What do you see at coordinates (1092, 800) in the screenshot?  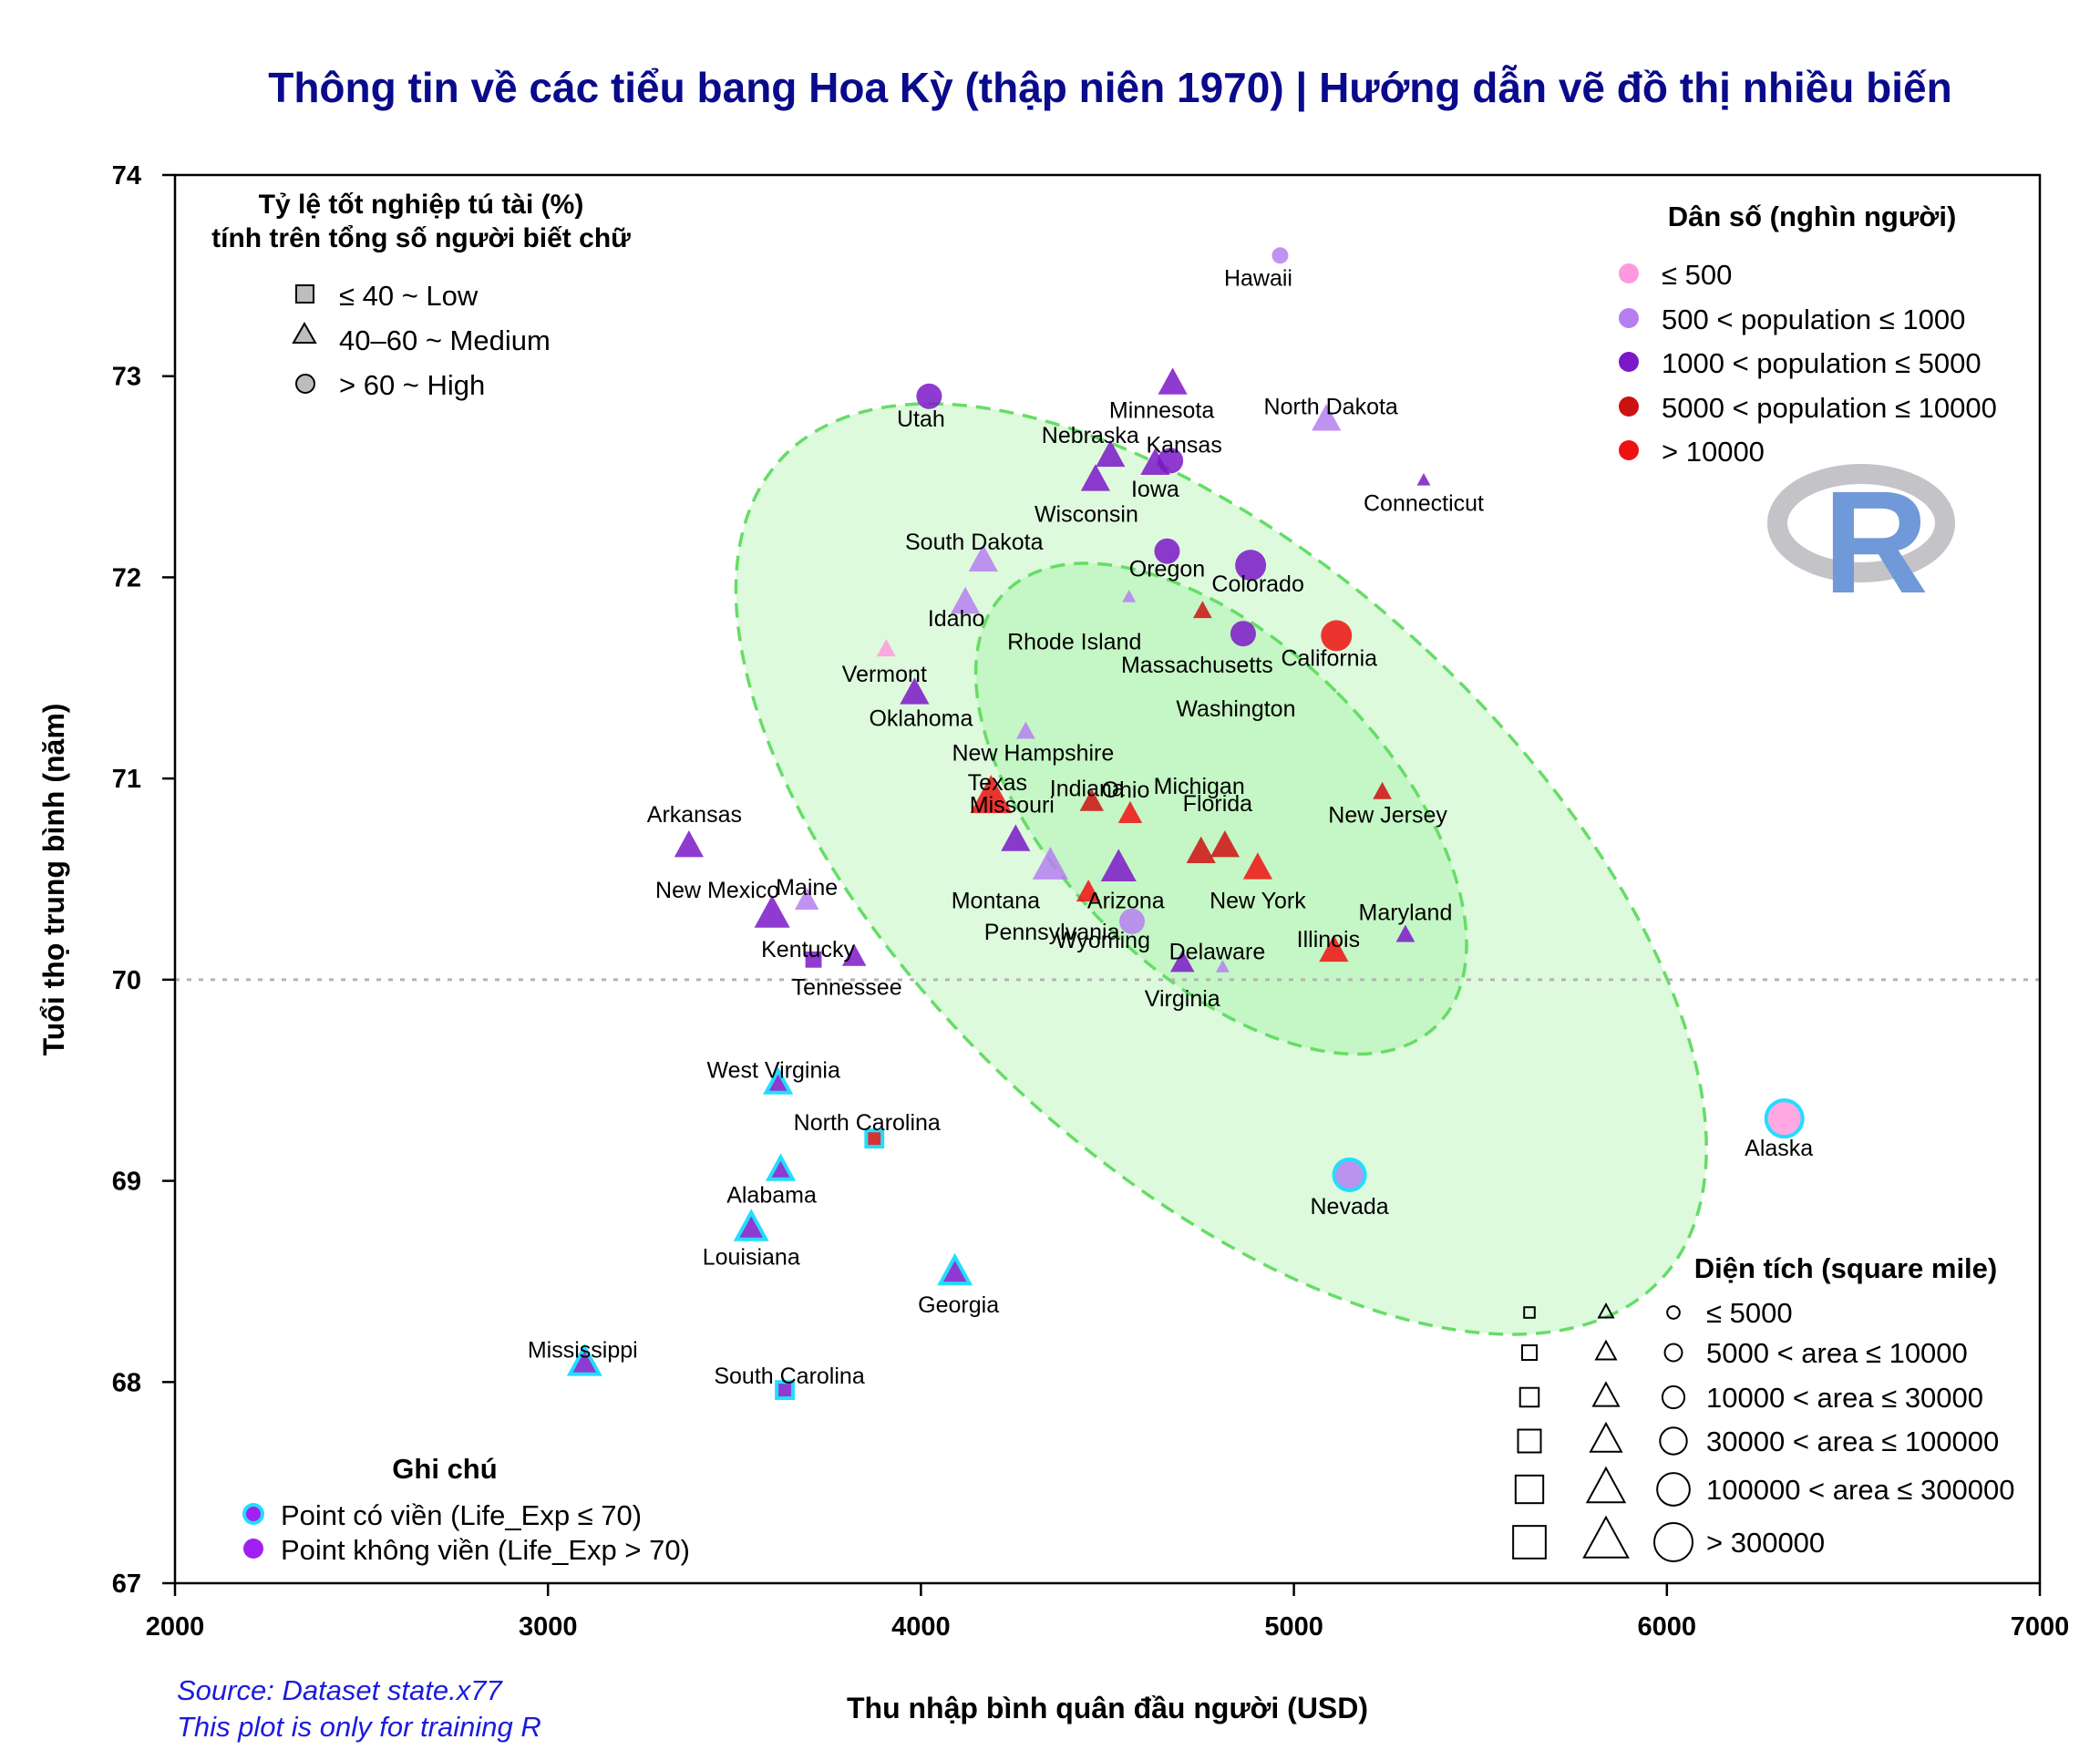 I see `point-indiana` at bounding box center [1092, 800].